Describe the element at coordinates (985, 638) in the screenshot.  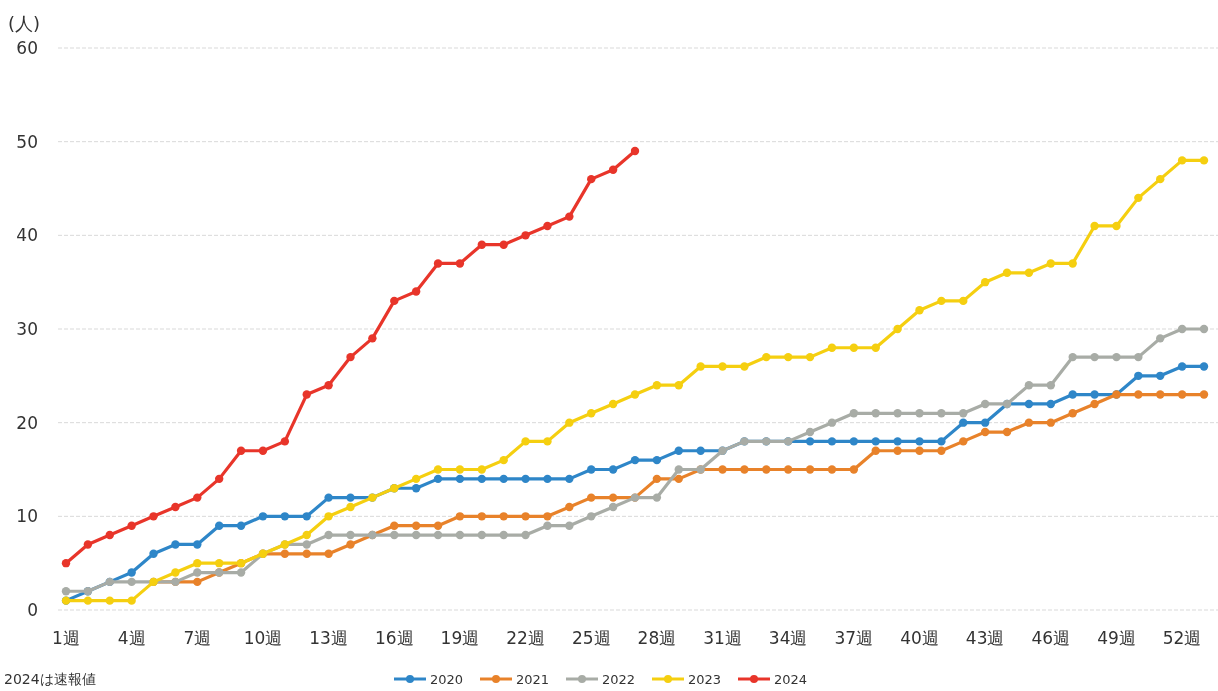
I see `x-tick-label: 43週` at that location.